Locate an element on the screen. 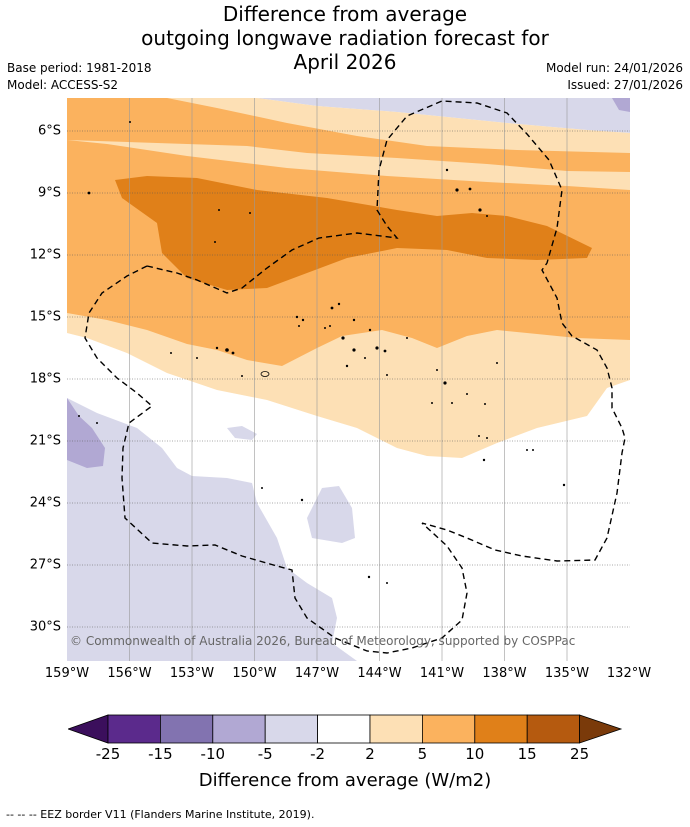  issued-date: Issued: 27/01/2026 is located at coordinates (625, 85).